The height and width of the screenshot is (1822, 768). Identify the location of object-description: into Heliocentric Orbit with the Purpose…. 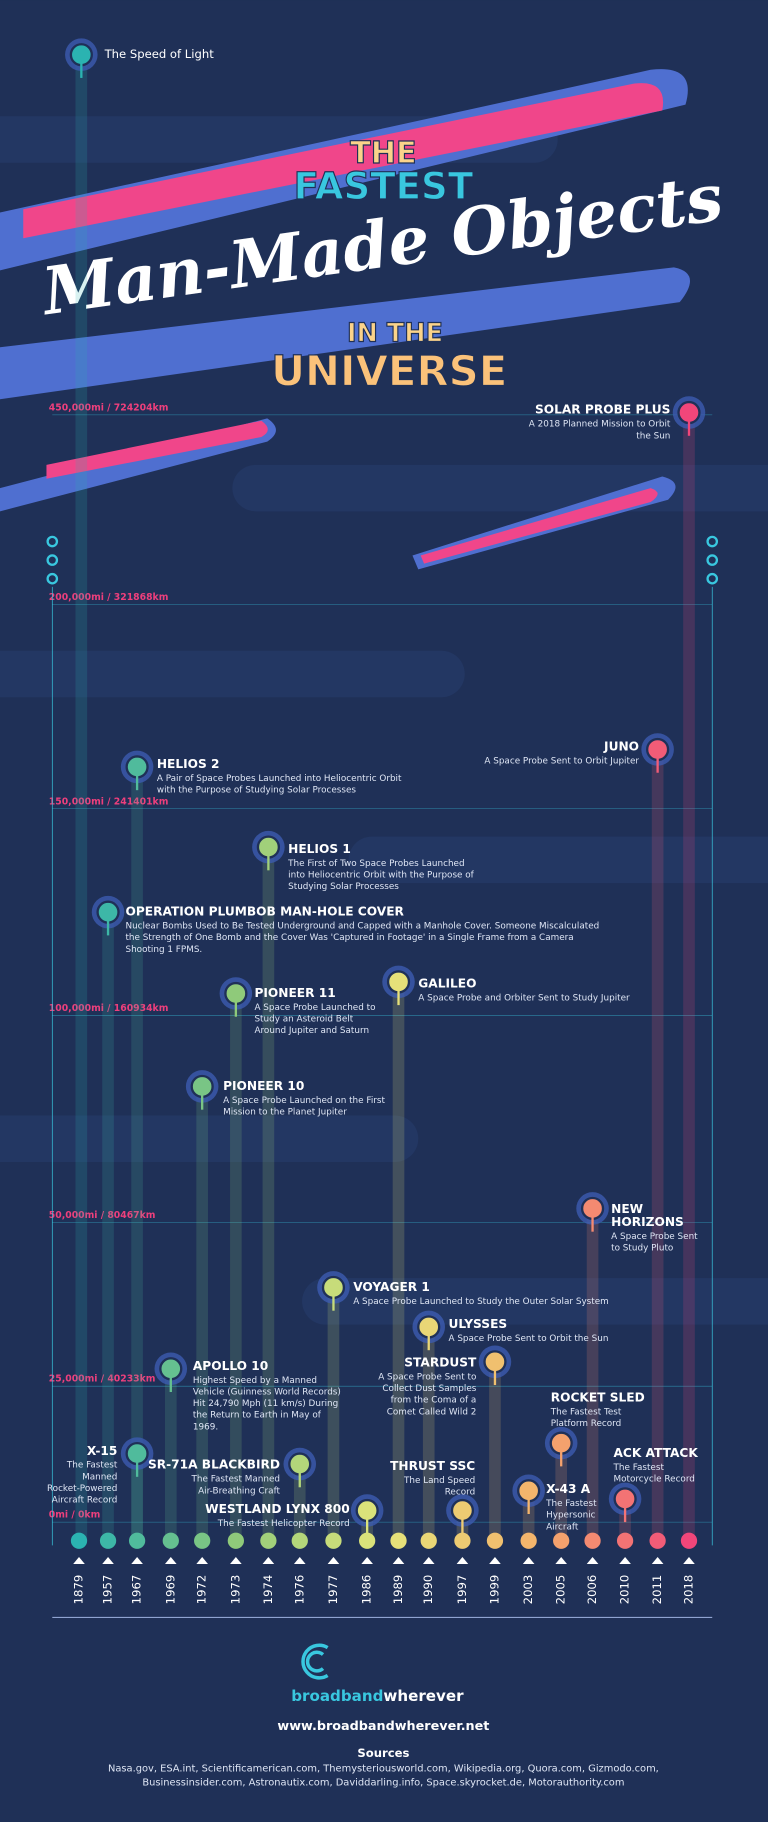
(381, 875).